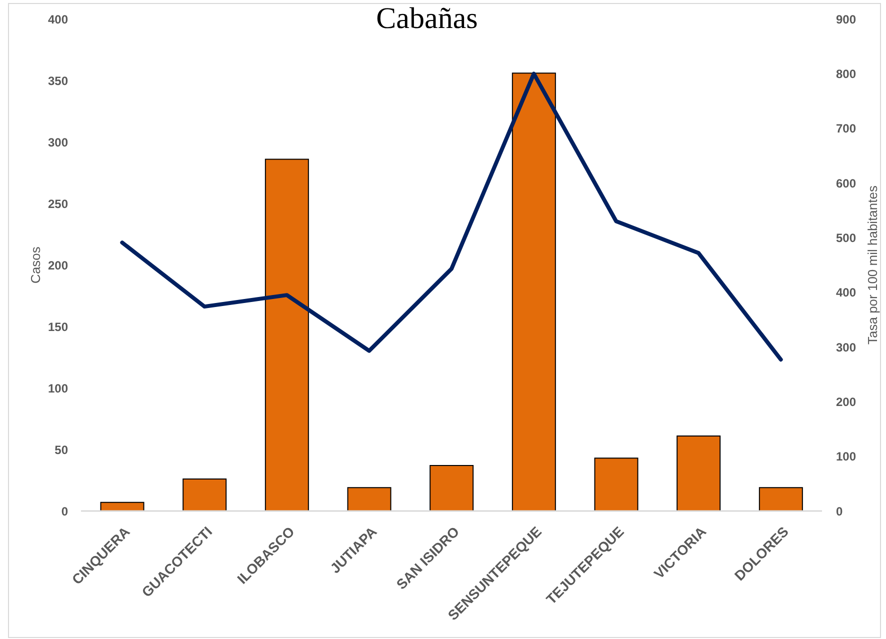 The width and height of the screenshot is (886, 639). I want to click on y-tick-label: 350, so click(58, 81).